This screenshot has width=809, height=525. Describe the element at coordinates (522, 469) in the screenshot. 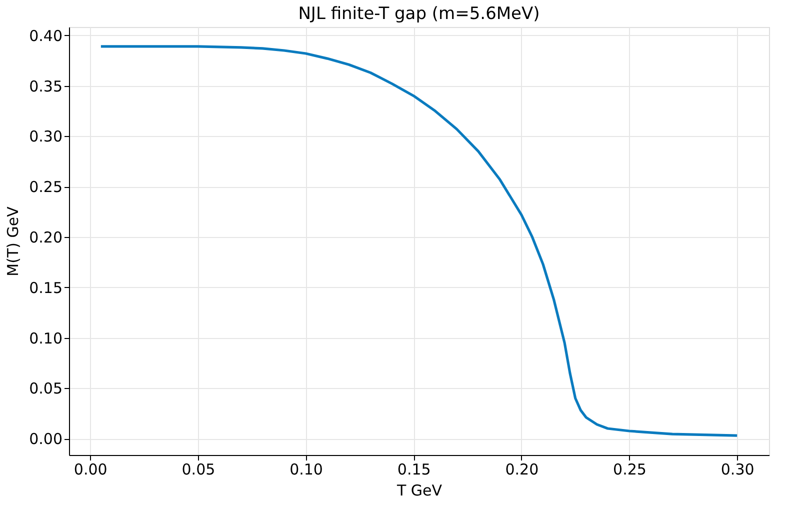

I see `x-tick-label: 0.20` at that location.